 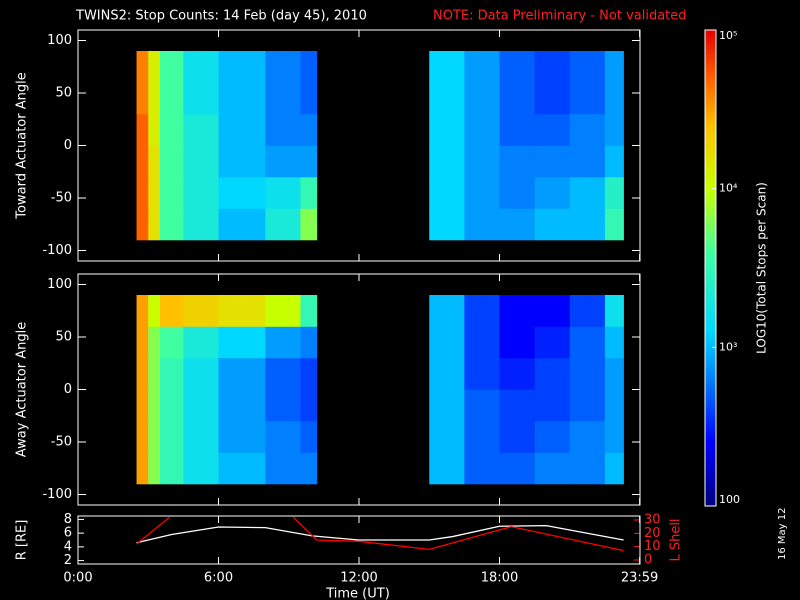 I want to click on colorbar-tick-label: 10³, so click(x=728, y=346).